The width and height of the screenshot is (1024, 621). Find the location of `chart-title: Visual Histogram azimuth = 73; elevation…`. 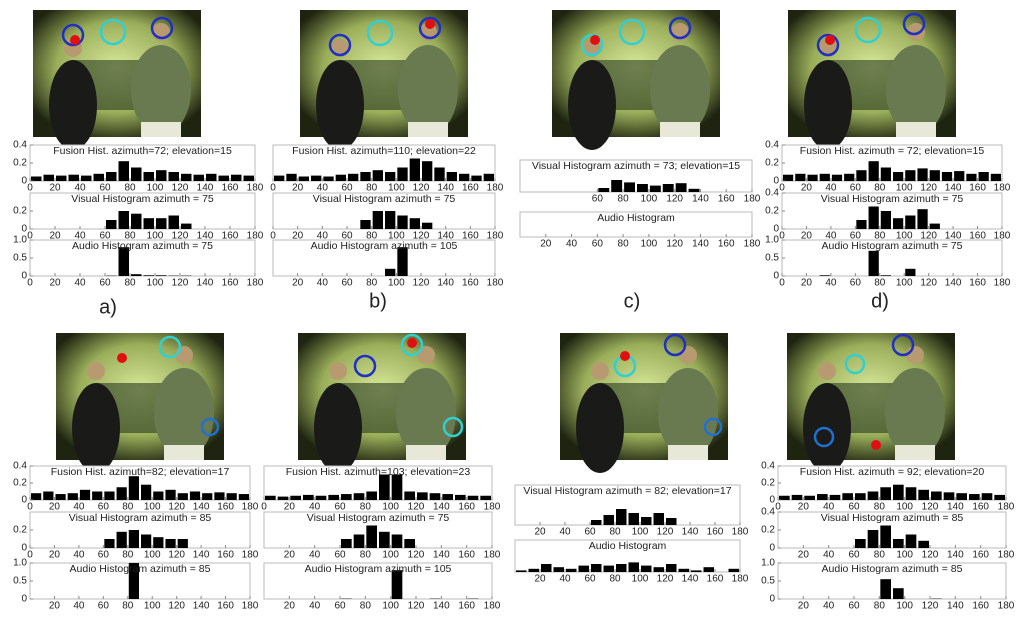

chart-title: Visual Histogram azimuth = 73; elevation… is located at coordinates (636, 166).